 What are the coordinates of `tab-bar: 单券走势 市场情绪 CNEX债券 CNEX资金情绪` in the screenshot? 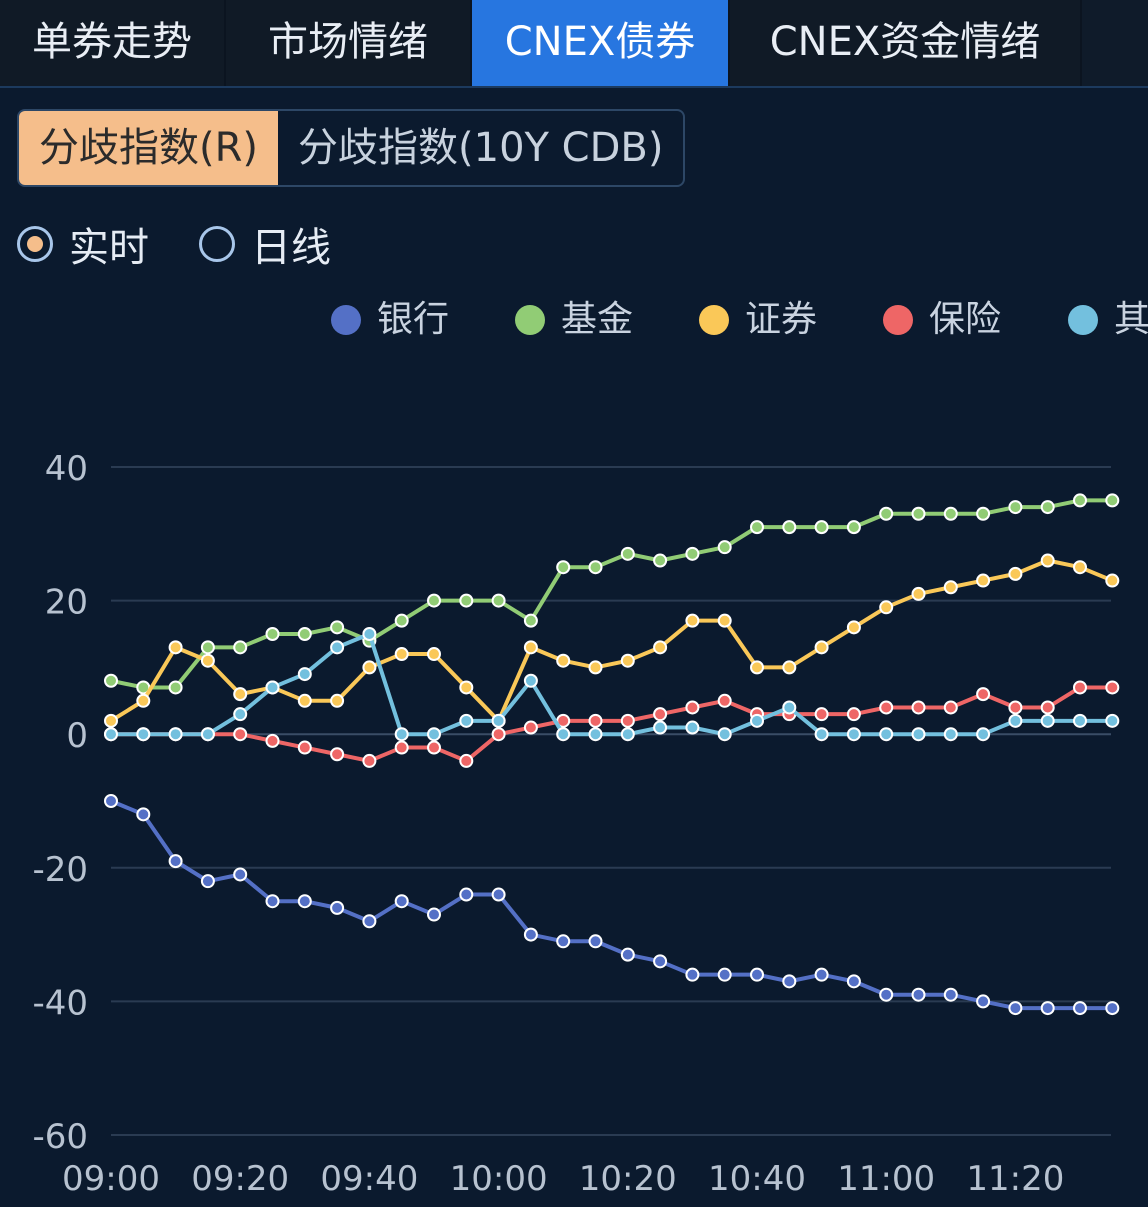 It's located at (574, 44).